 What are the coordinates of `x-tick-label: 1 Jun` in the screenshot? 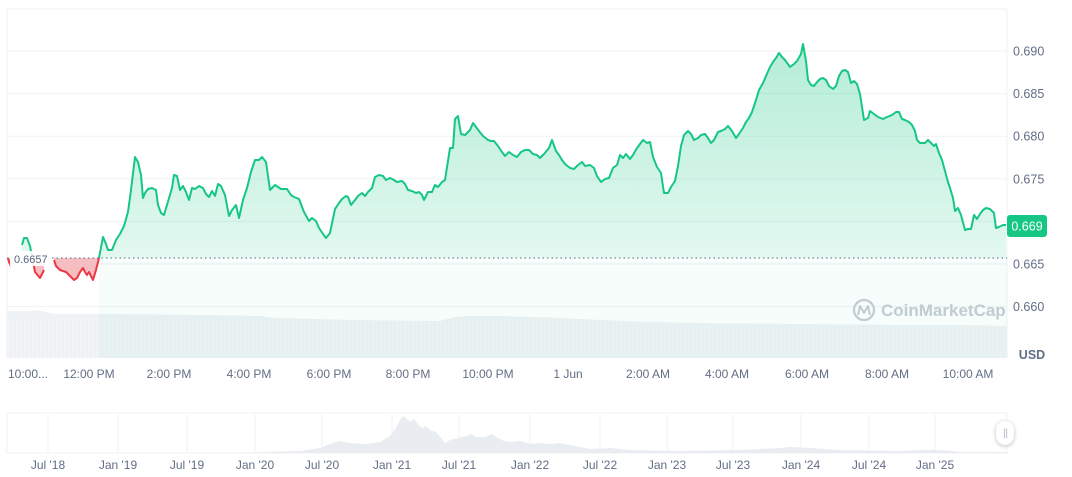 It's located at (567, 374).